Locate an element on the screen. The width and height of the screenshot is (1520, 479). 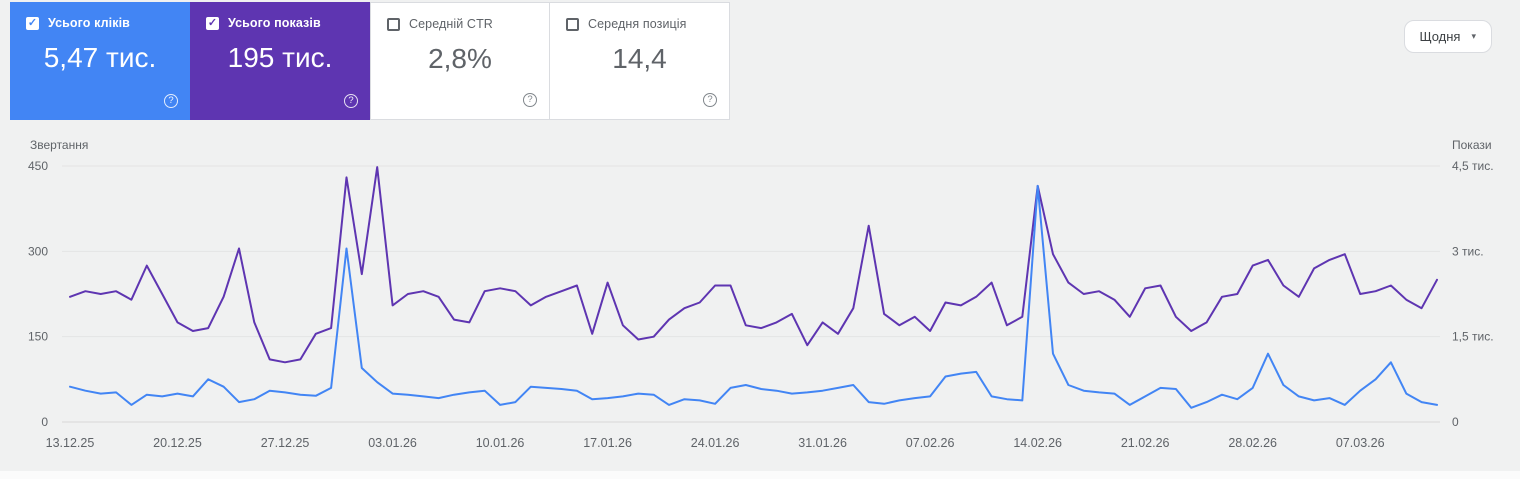
card-label: Усього показів is located at coordinates (274, 23).